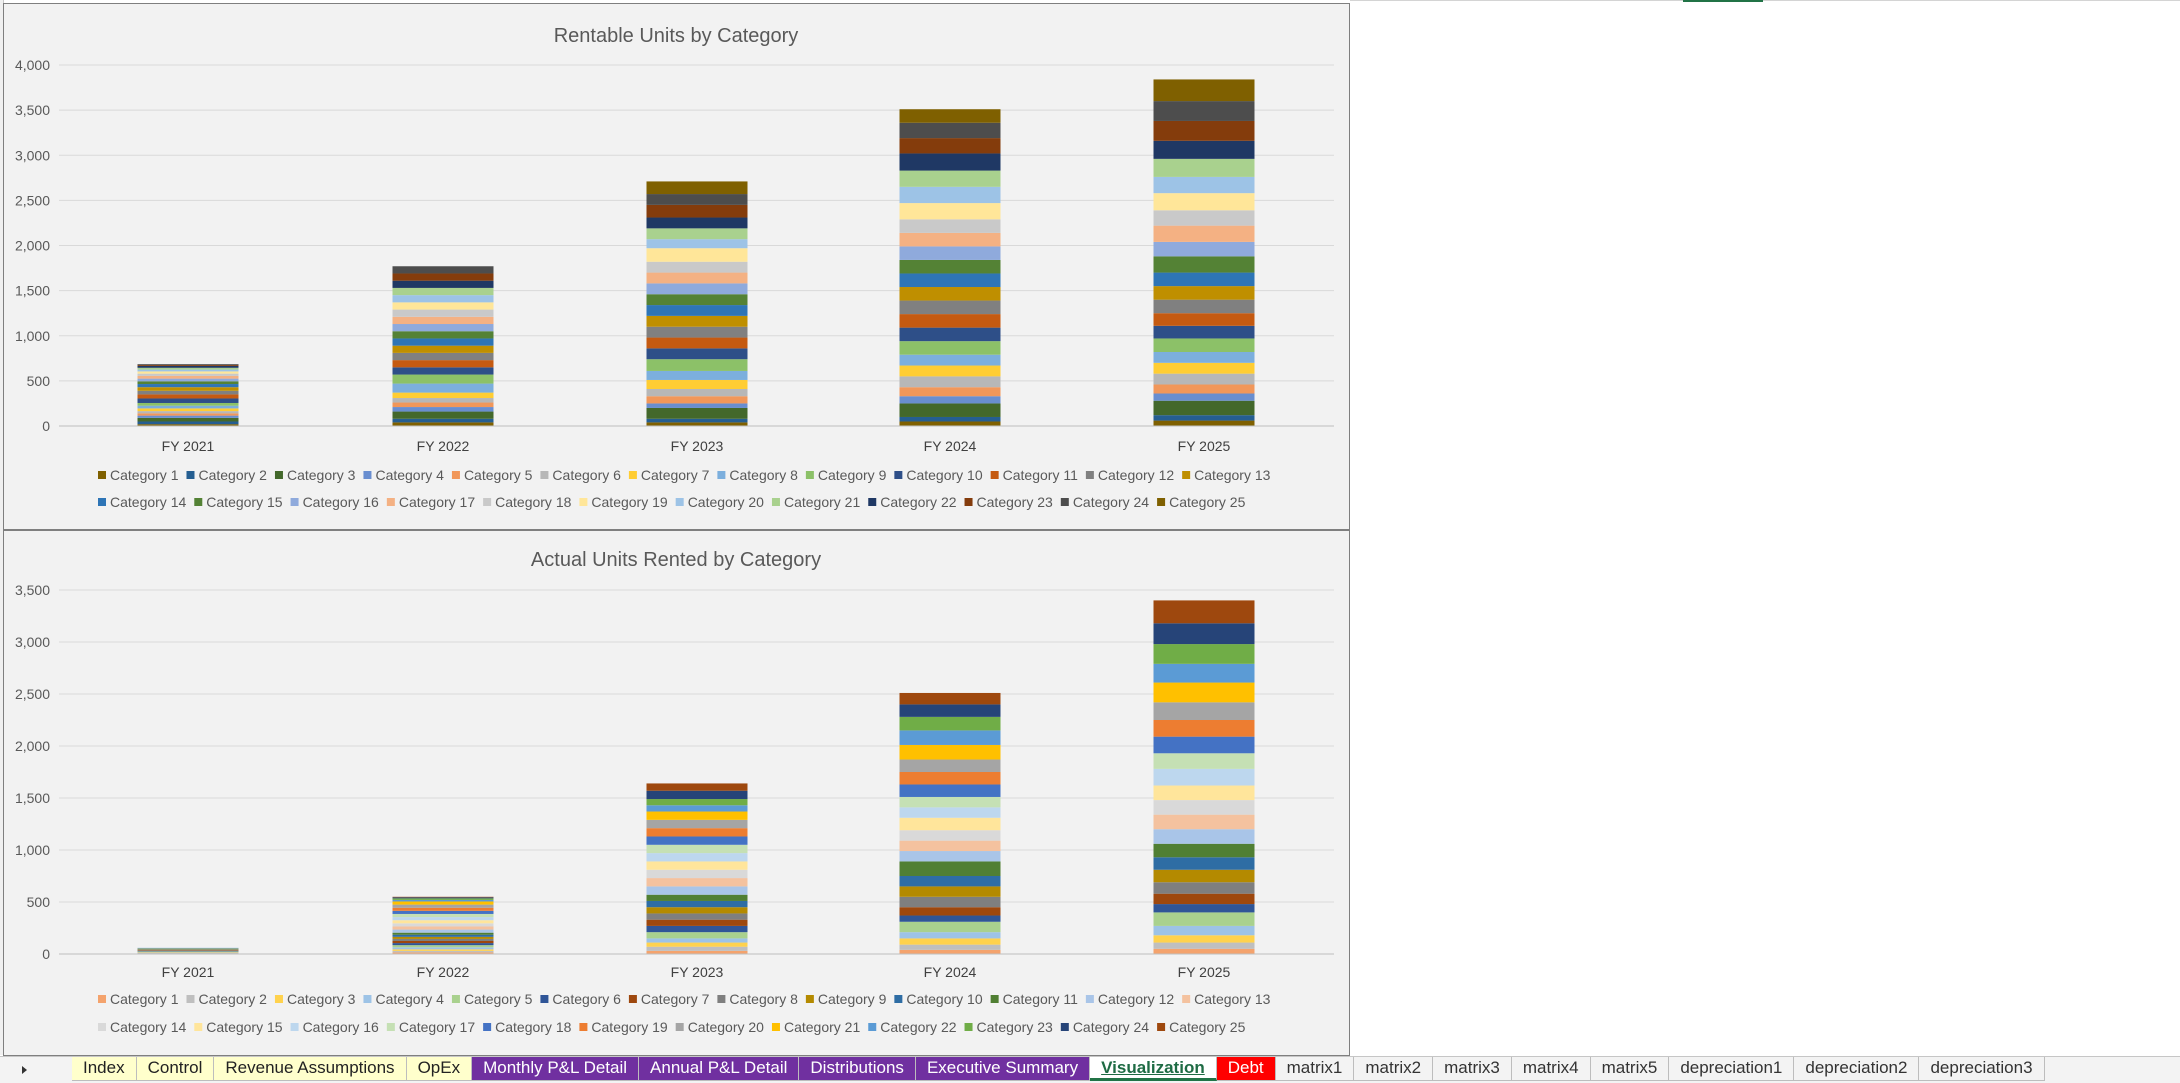  What do you see at coordinates (586, 475) in the screenshot?
I see `legend-entry: Category 6` at bounding box center [586, 475].